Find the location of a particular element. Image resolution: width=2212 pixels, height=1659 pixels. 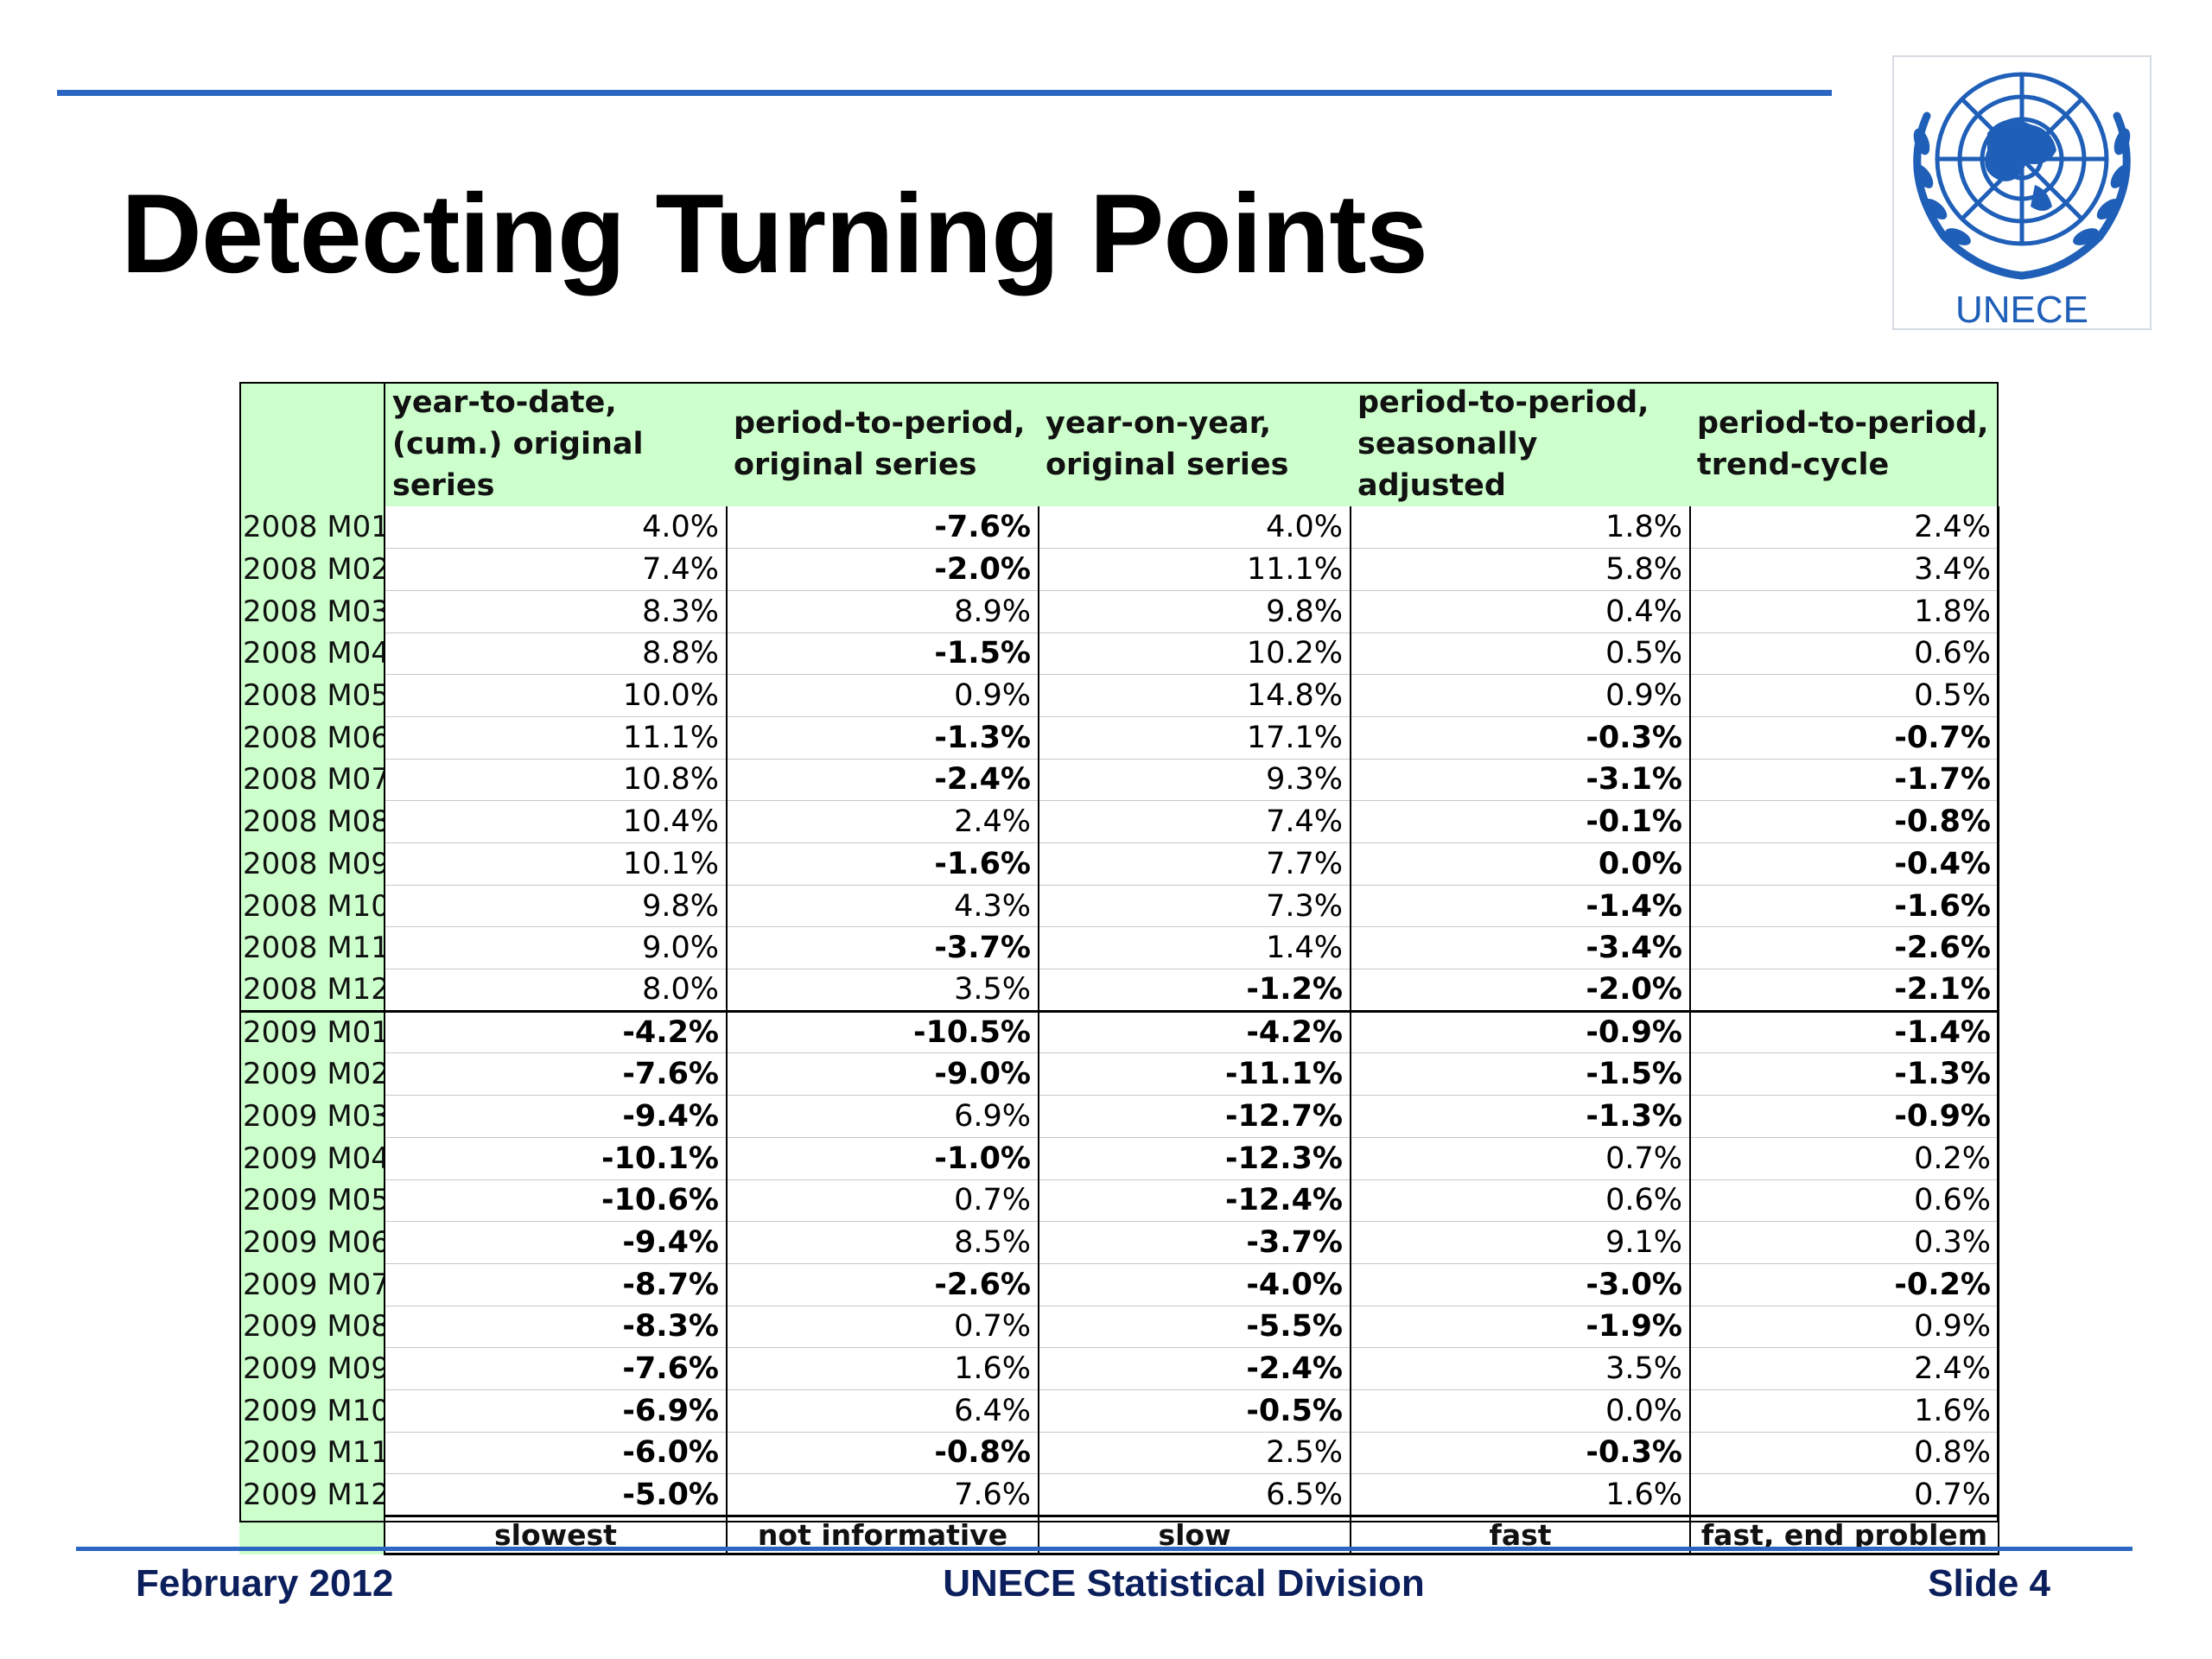

table-cell: 1.4% is located at coordinates (1195, 948).